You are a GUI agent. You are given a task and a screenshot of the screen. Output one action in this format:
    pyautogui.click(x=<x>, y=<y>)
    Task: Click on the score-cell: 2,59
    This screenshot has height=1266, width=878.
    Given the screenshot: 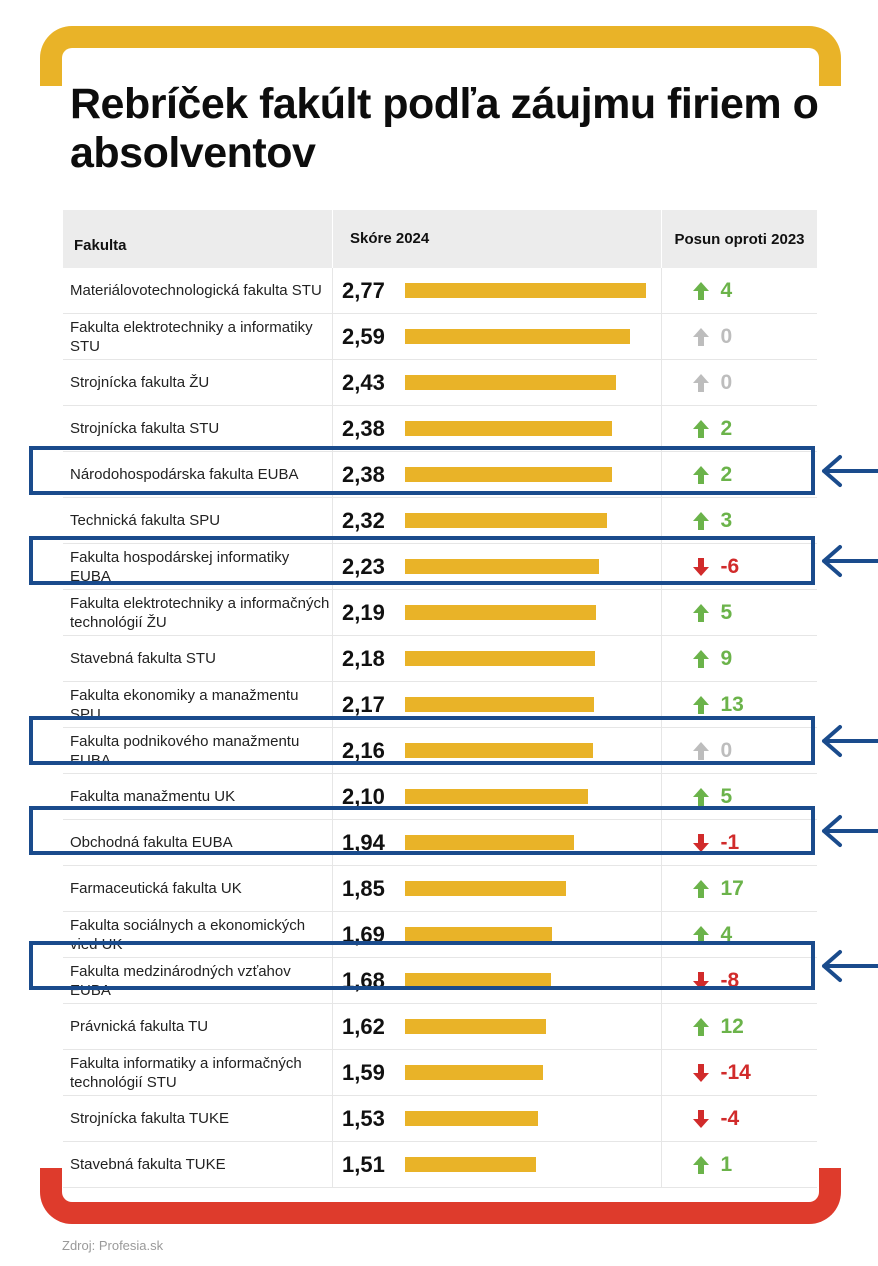 What is the action you would take?
    pyautogui.click(x=497, y=336)
    